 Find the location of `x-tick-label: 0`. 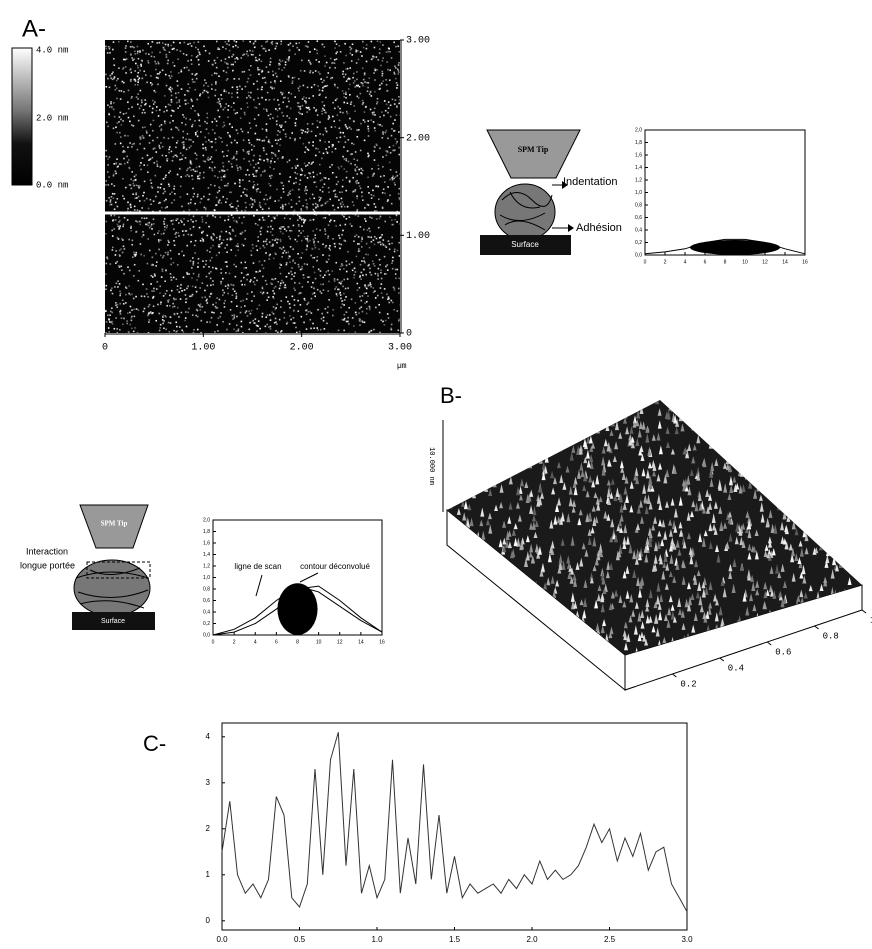

x-tick-label: 0 is located at coordinates (645, 262).